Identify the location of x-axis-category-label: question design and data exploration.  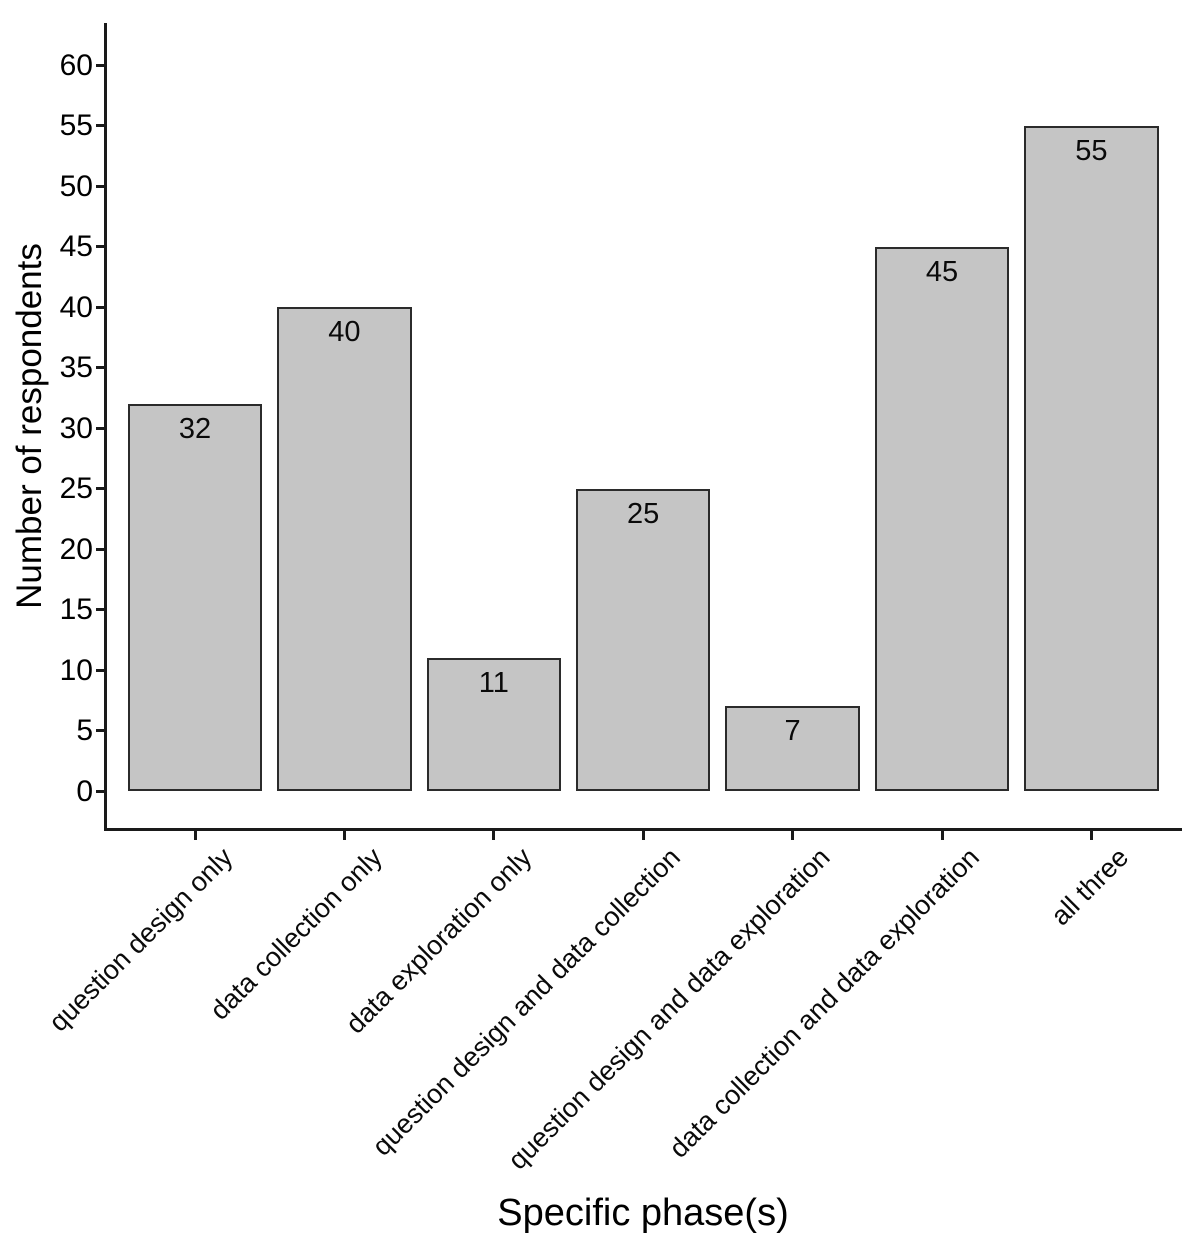
(669, 1009).